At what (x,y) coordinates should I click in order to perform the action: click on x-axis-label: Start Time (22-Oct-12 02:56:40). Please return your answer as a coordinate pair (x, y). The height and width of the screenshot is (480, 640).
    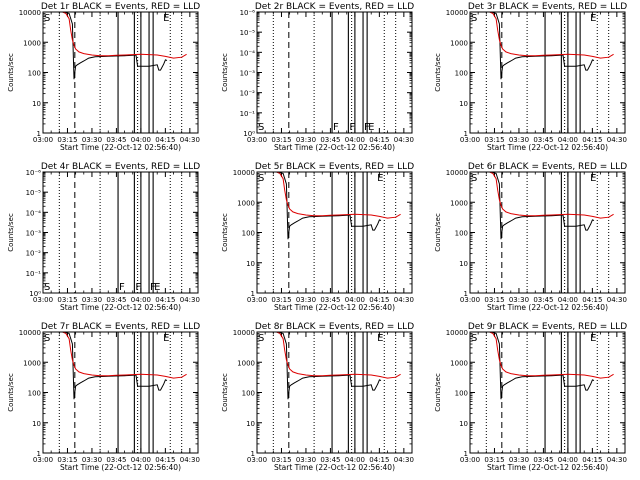
    Looking at the image, I should click on (120, 307).